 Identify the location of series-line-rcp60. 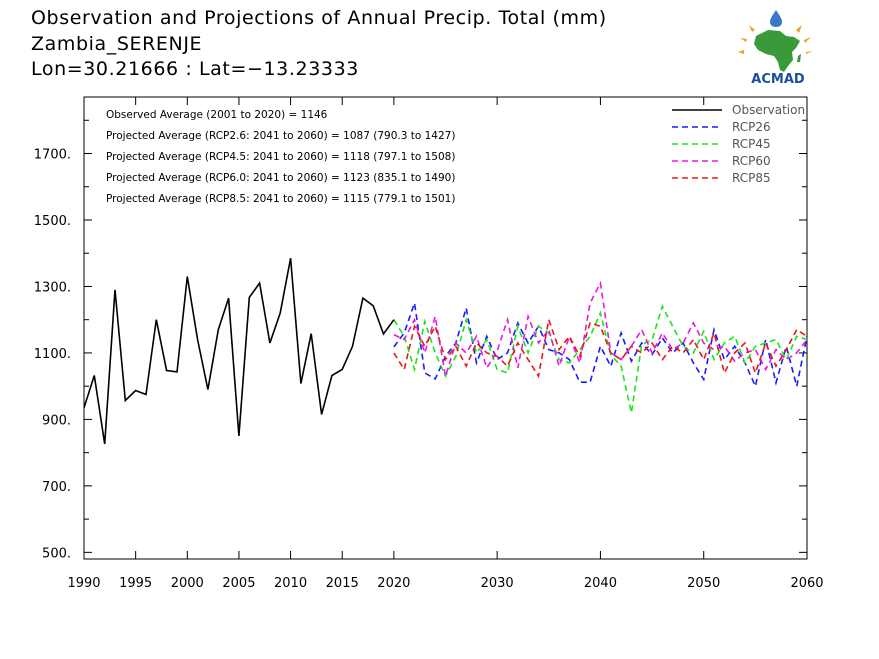
(600, 328).